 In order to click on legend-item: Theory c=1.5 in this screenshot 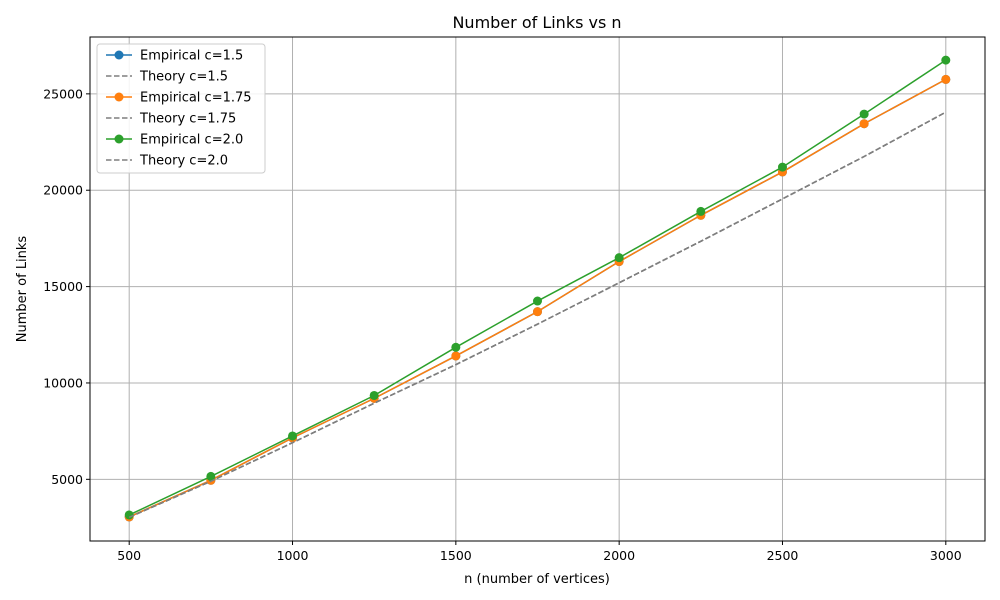, I will do `click(167, 77)`.